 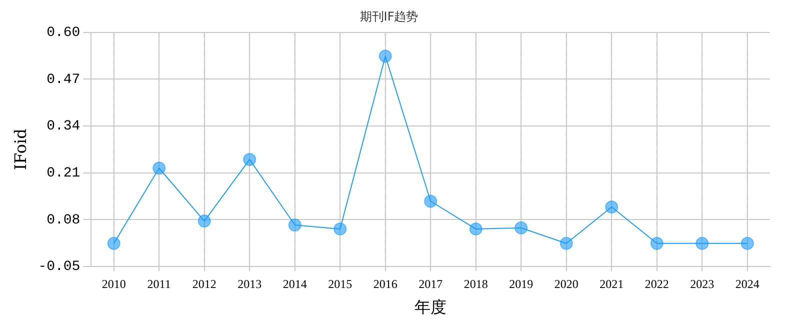 I want to click on x-tick-label: 2023, so click(x=702, y=283).